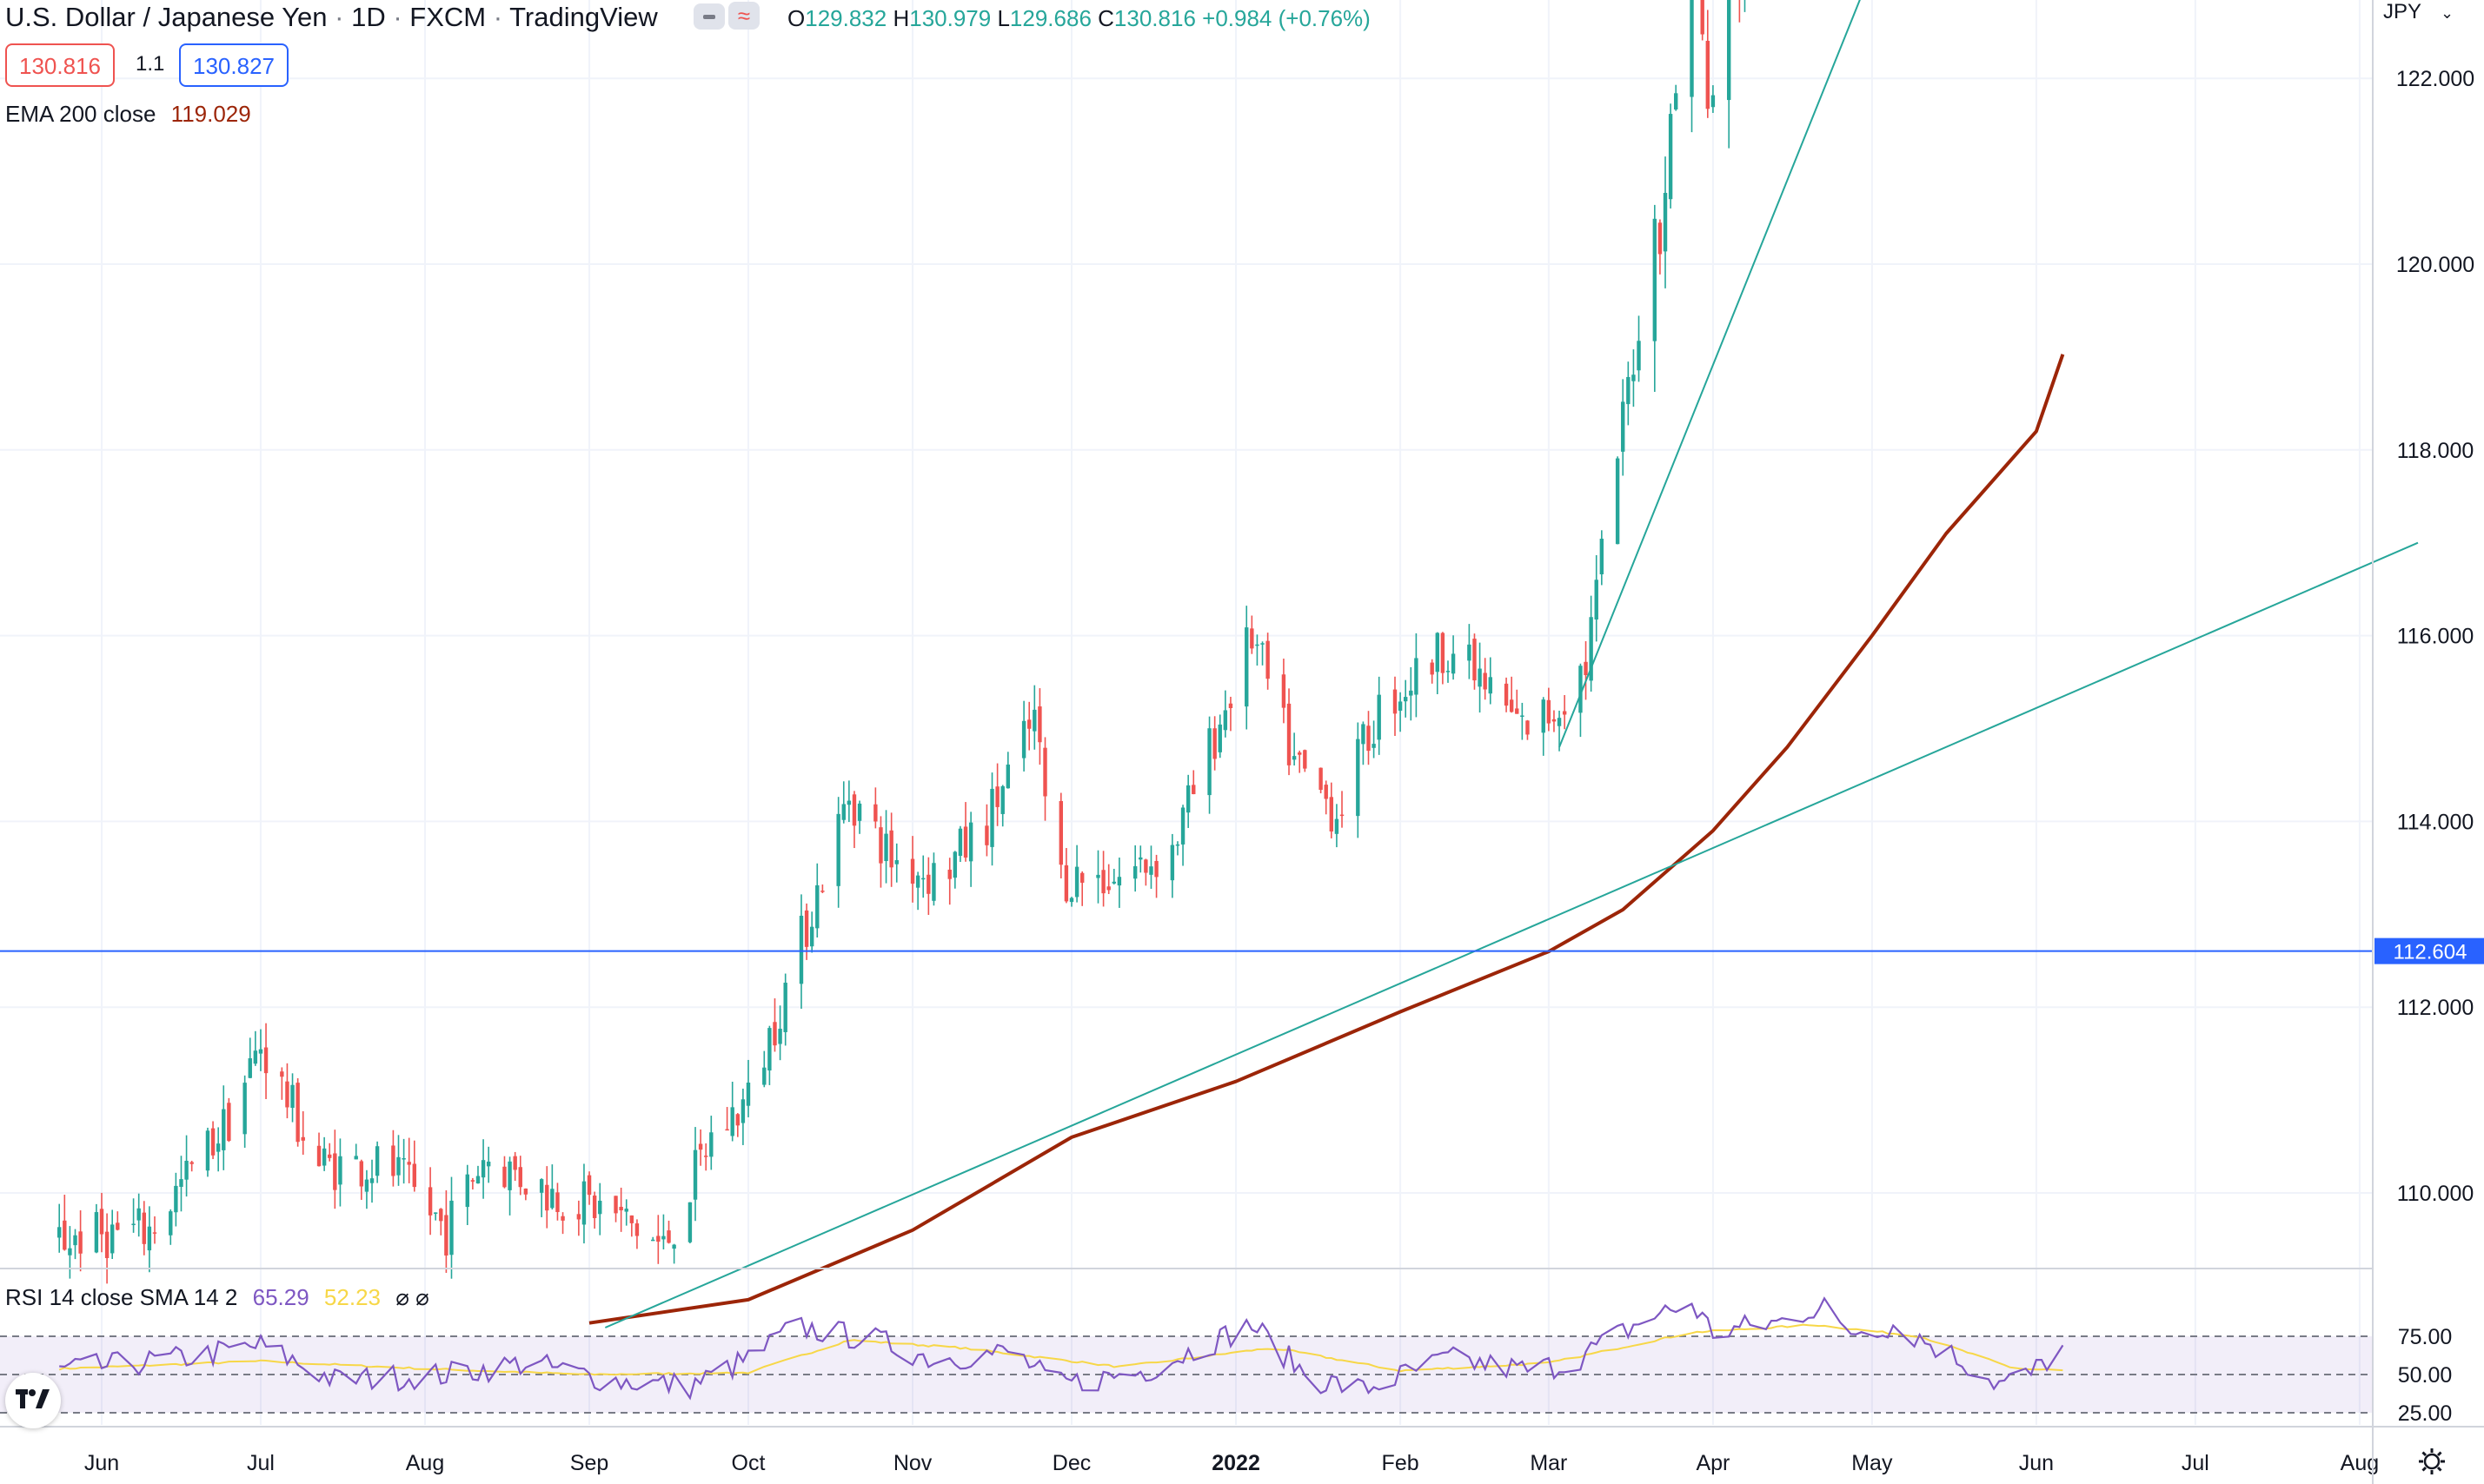 The width and height of the screenshot is (2484, 1484). I want to click on x-tick-label: Jul, so click(261, 1463).